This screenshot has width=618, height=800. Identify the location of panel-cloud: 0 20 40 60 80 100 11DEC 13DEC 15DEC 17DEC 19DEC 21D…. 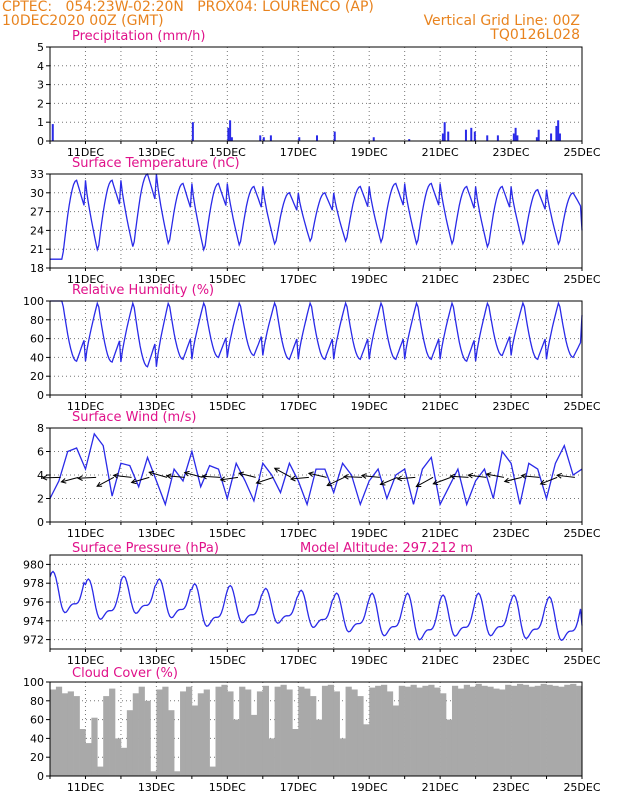
(312, 730).